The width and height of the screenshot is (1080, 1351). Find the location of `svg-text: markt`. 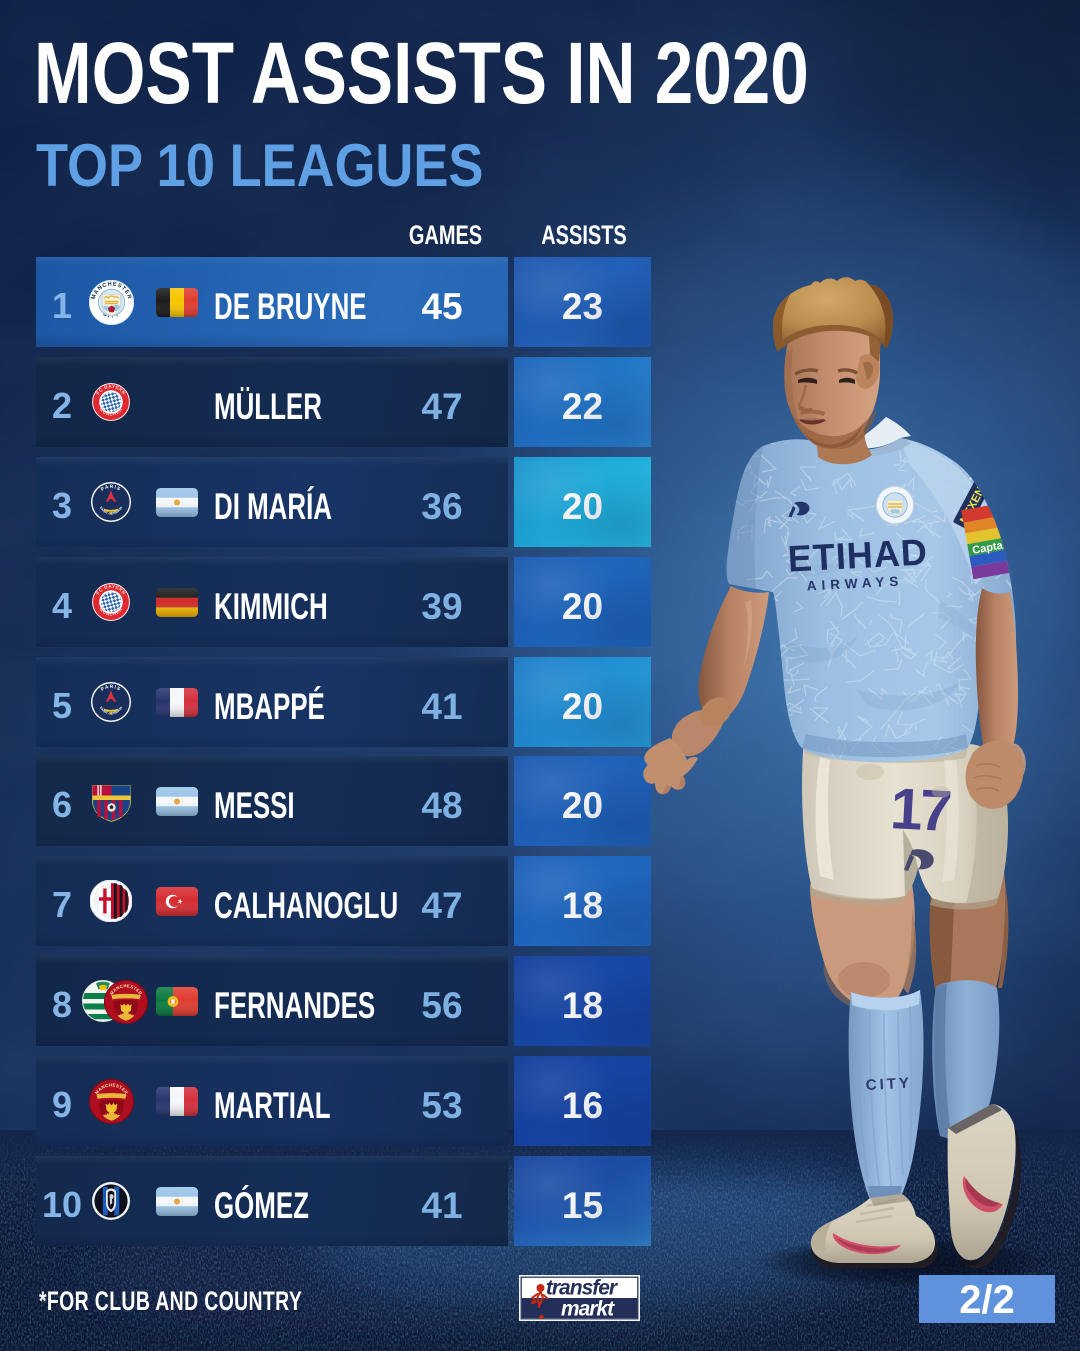

svg-text: markt is located at coordinates (588, 1309).